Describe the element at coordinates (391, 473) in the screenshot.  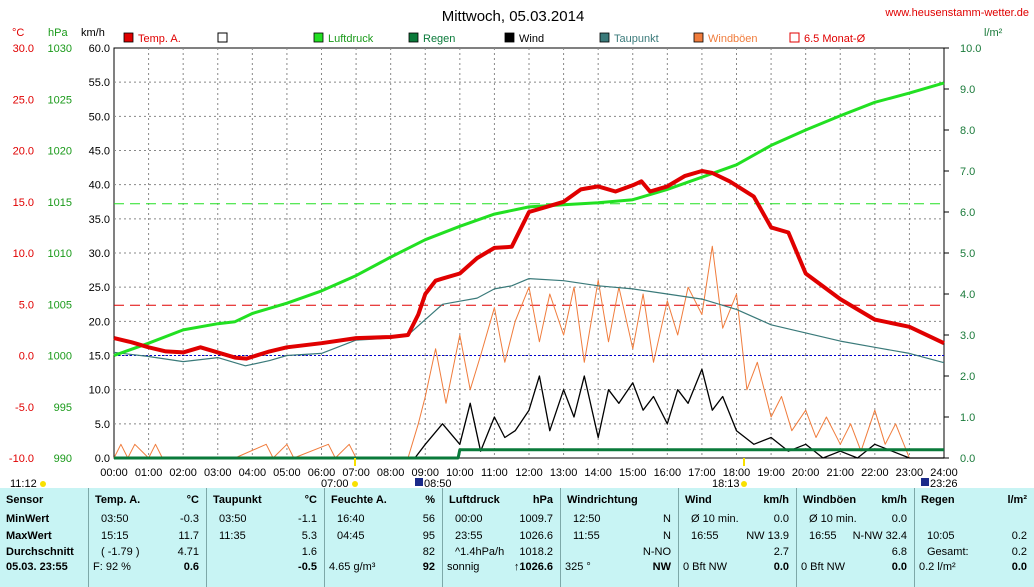
I see `x-tick-label: 08:00` at that location.